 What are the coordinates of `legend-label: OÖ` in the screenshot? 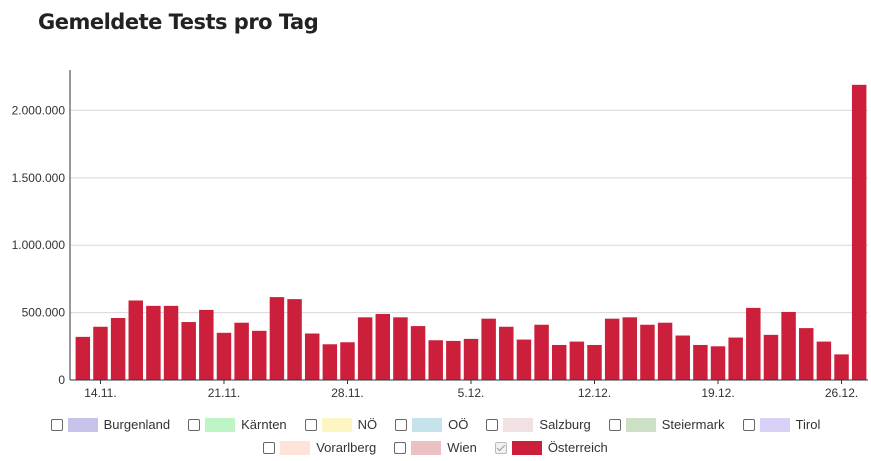 It's located at (458, 424).